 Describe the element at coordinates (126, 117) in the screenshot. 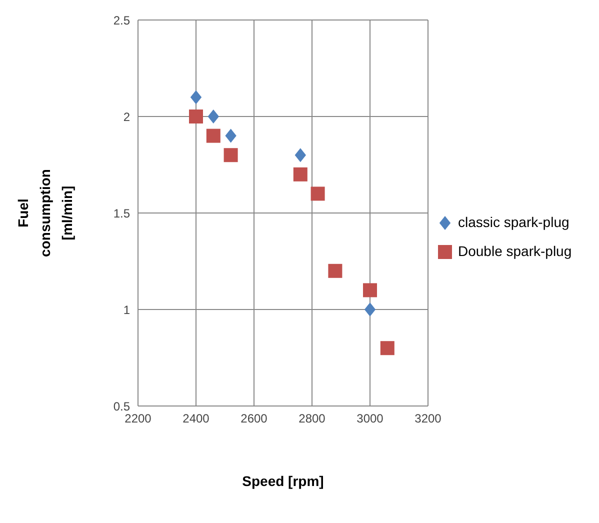

I see `y-tick-label: 2` at that location.